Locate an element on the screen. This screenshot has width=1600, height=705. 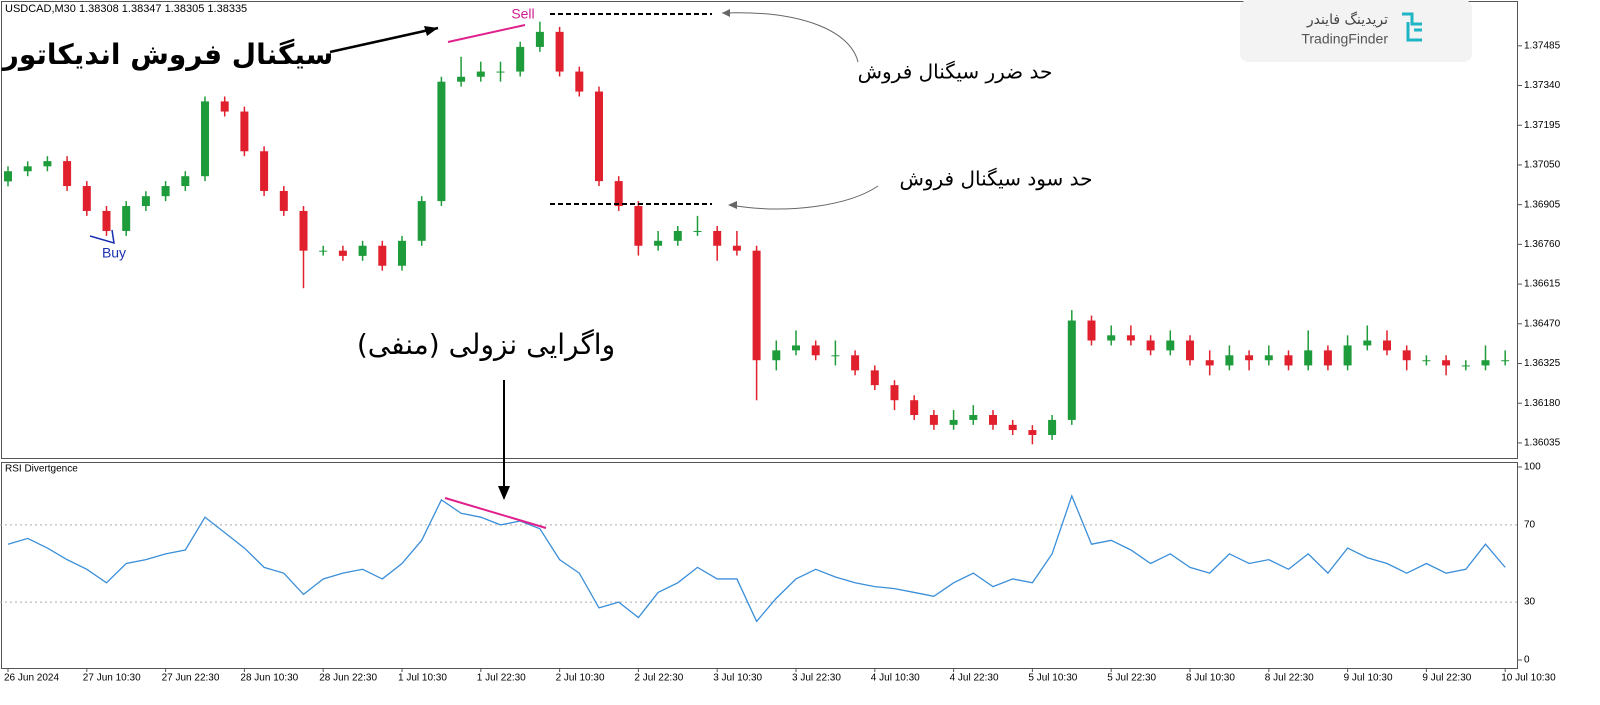
x-tick-label: 2 Jul 10:30 is located at coordinates (580, 678).